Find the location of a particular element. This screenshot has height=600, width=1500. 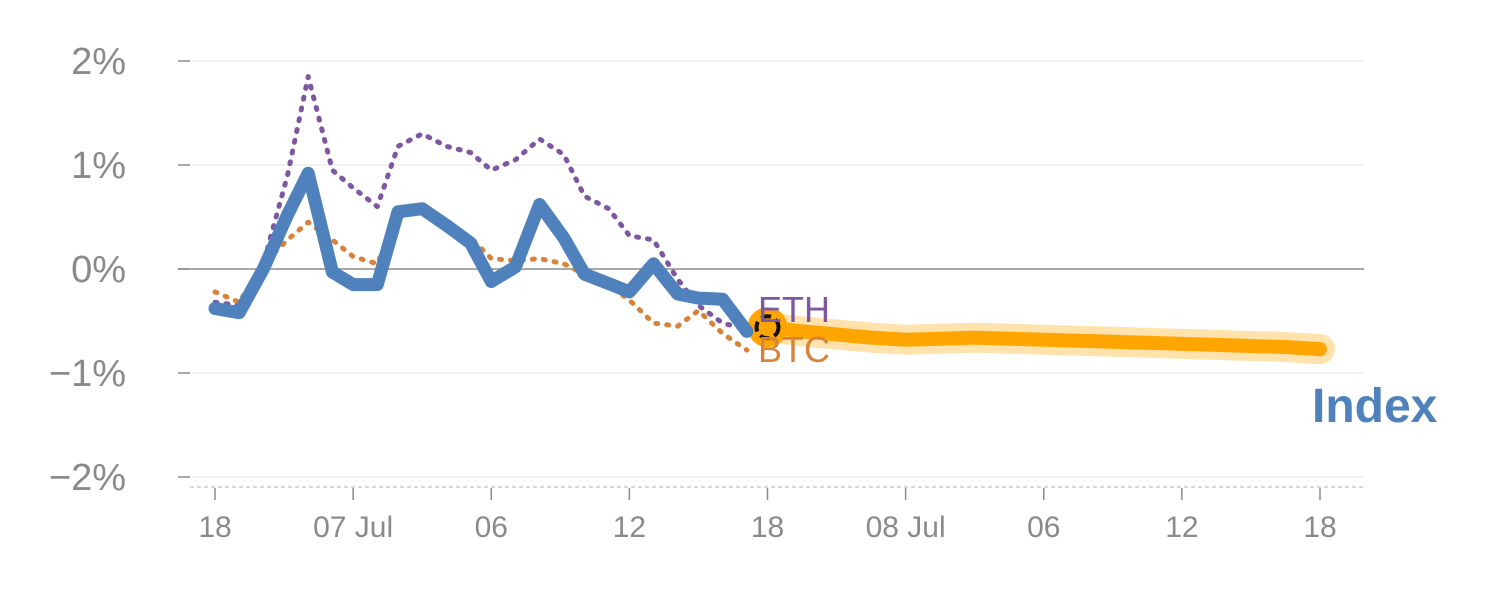

forecast-series-line is located at coordinates (1043, 338).